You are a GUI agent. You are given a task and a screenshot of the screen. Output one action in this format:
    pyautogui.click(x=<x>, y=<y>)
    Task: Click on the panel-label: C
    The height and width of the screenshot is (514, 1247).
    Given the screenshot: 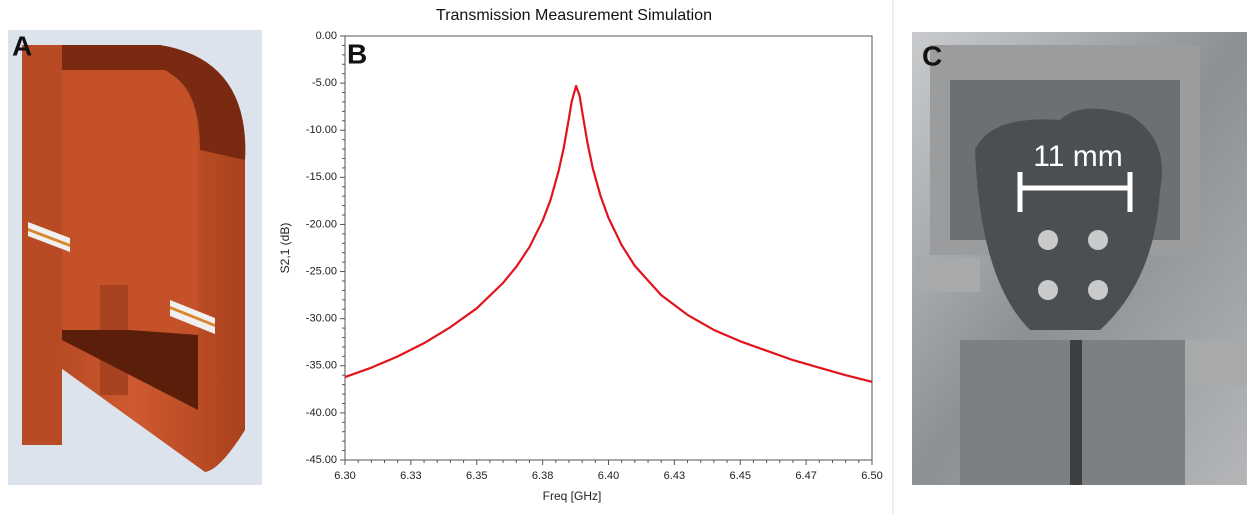 What is the action you would take?
    pyautogui.click(x=932, y=55)
    